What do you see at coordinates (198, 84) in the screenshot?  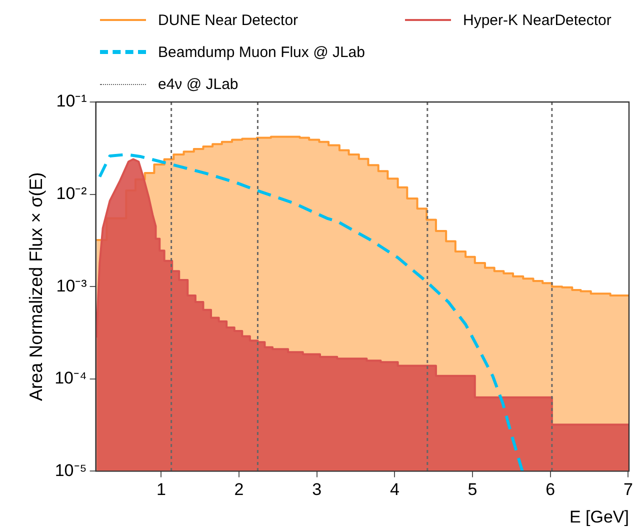 I see `legend-label: e4ν @ JLab` at bounding box center [198, 84].